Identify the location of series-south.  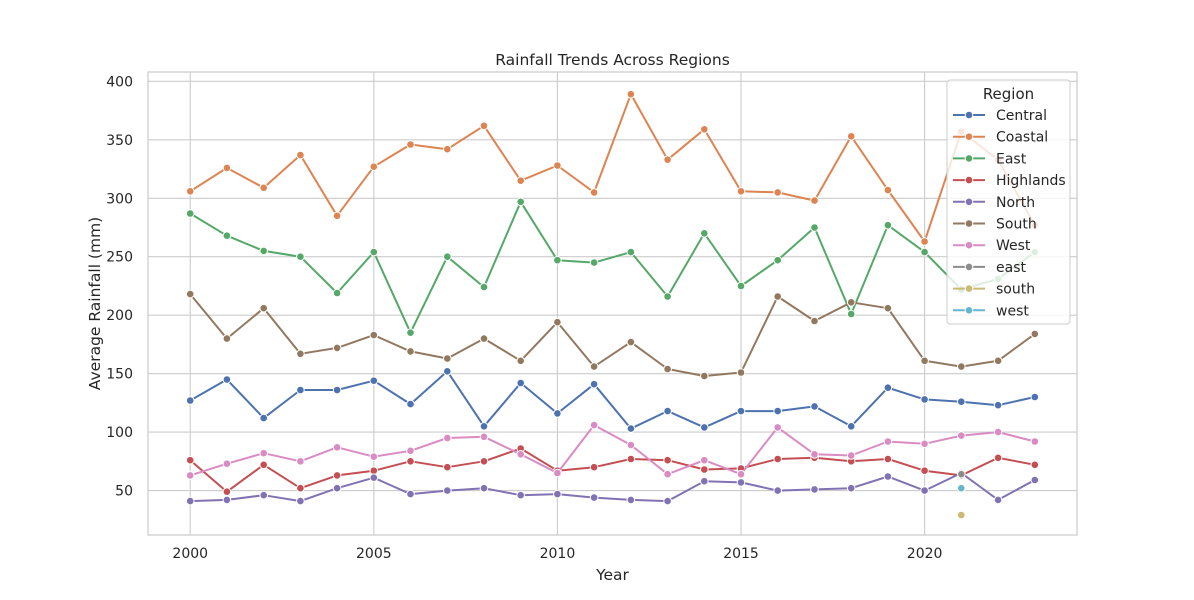
(961, 515).